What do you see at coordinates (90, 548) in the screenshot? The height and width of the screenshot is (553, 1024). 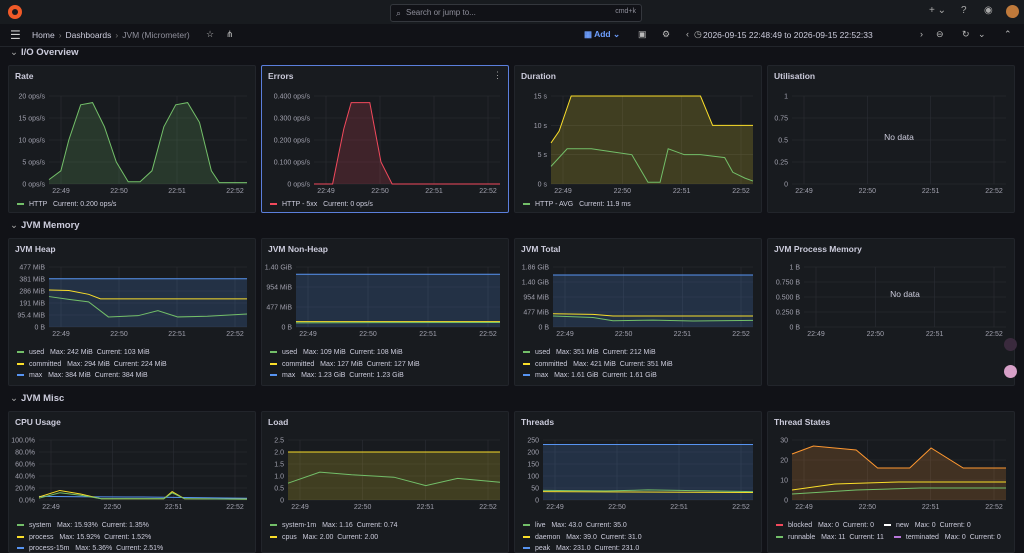 I see `legend-item: process-15m Max: 5.36% Current: 2.51%` at bounding box center [90, 548].